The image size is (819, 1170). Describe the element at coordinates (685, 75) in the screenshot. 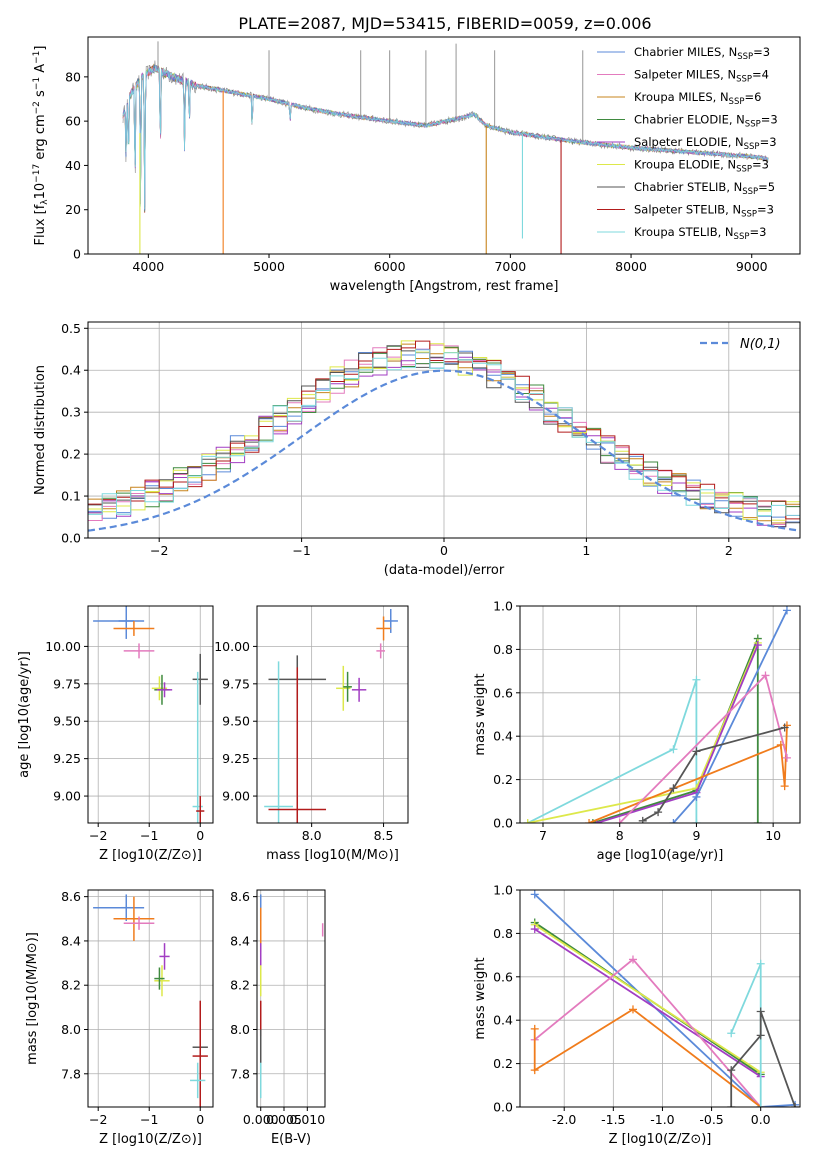

I see `legend-name: Salpeter MILES, N` at that location.